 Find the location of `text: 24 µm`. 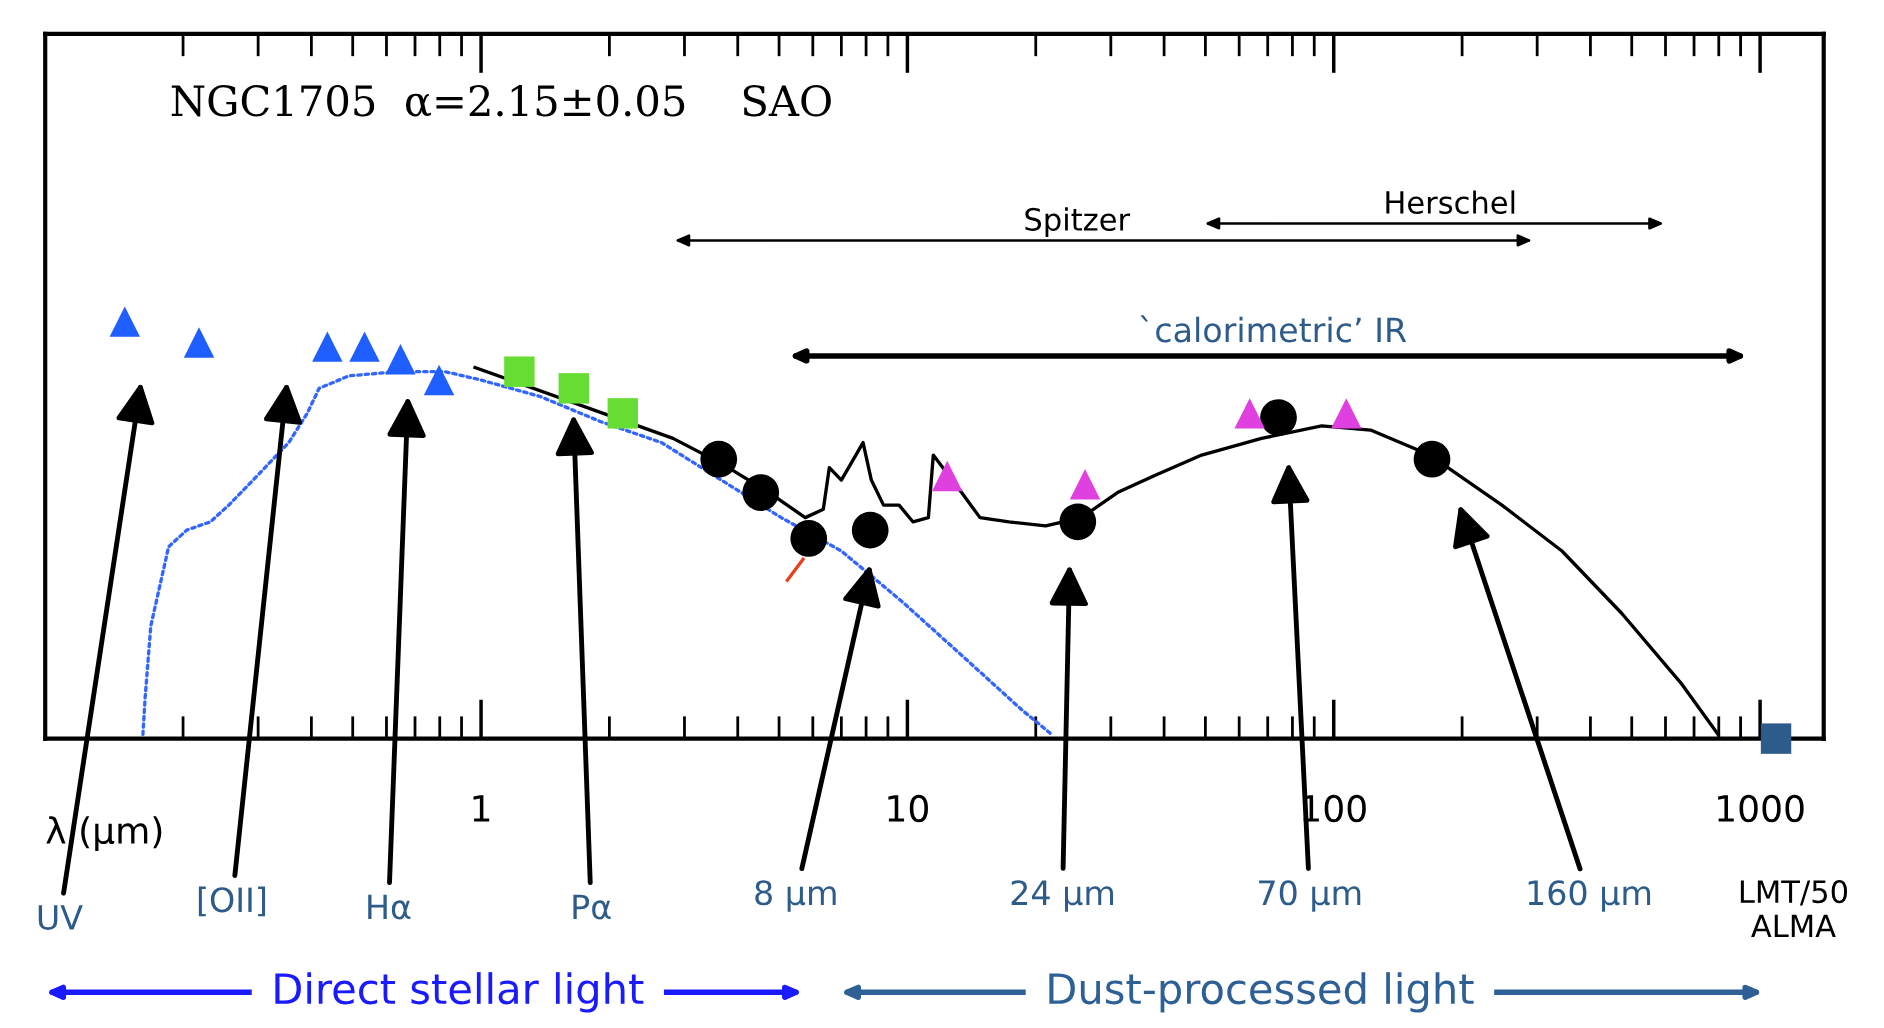

text: 24 µm is located at coordinates (1062, 896).